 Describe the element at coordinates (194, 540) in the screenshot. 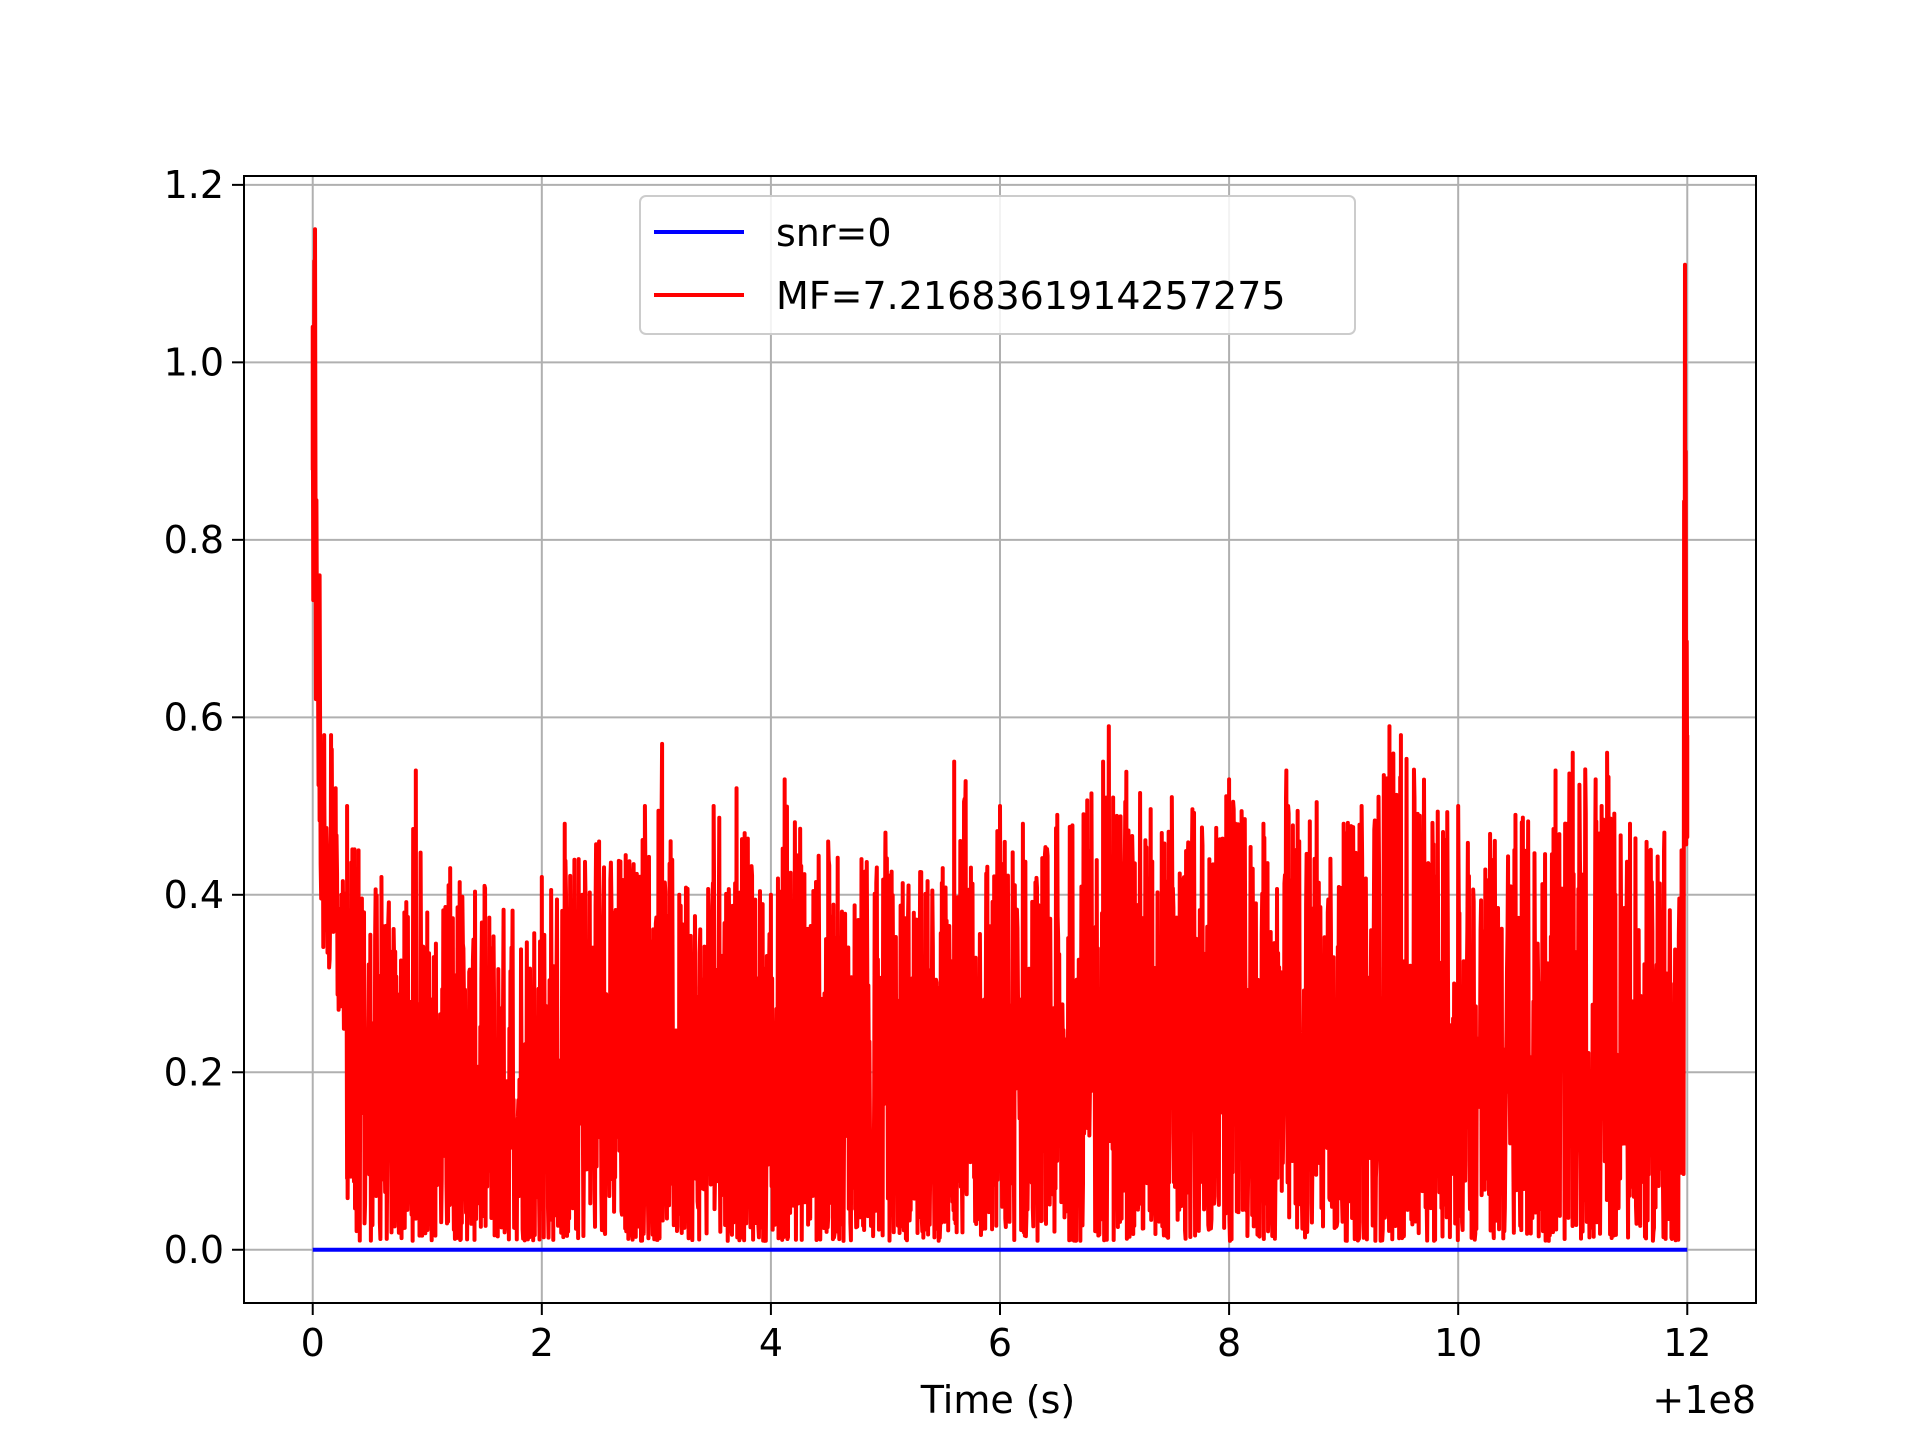

I see `y-tick-label: 0.8` at that location.